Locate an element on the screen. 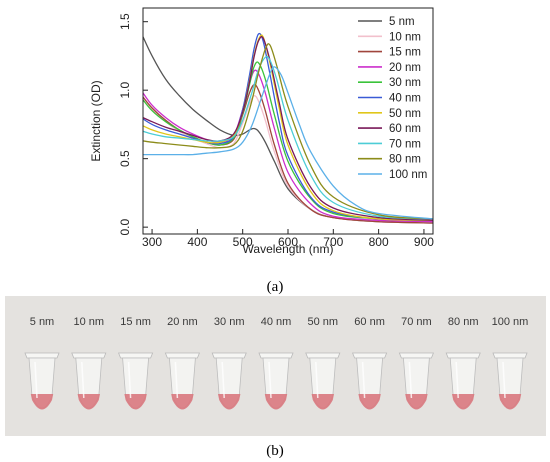 This screenshot has width=550, height=462. legend-label-3: 20 nm is located at coordinates (405, 68).